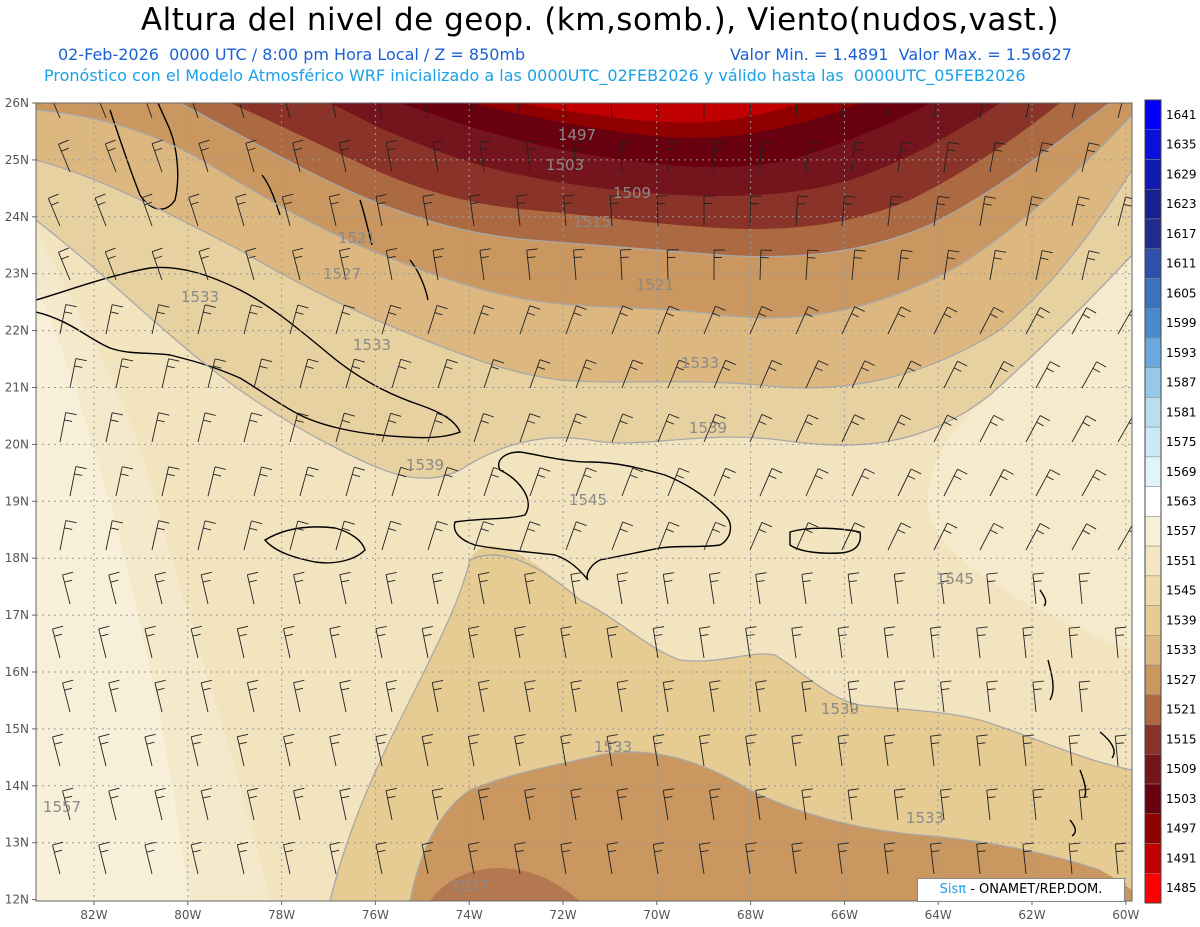  Describe the element at coordinates (609, 911) in the screenshot. I see `longitude-labels: 82W 80W 78W 76W 74W 72W 70W 68W 66W 64W 62W 60W` at that location.